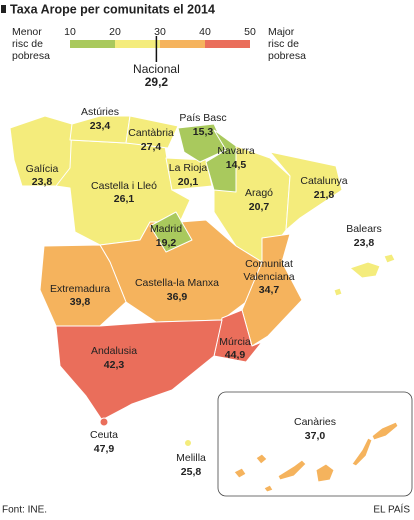 Image resolution: width=414 pixels, height=520 pixels. What do you see at coordinates (236, 151) in the screenshot?
I see `region-name: Navarra` at bounding box center [236, 151].